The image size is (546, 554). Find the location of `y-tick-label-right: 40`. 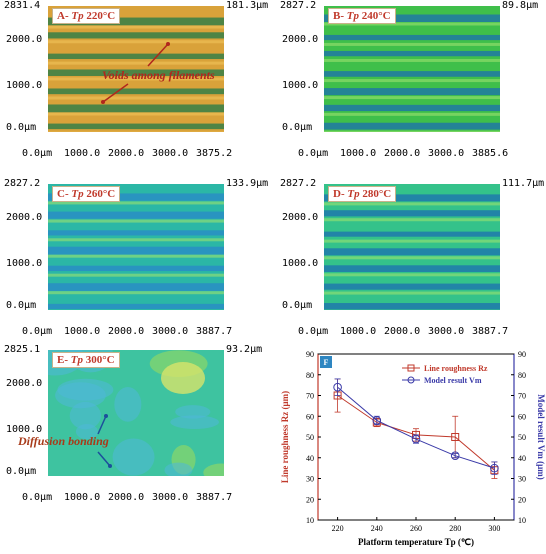

y-tick-label-right: 40 is located at coordinates (522, 458).